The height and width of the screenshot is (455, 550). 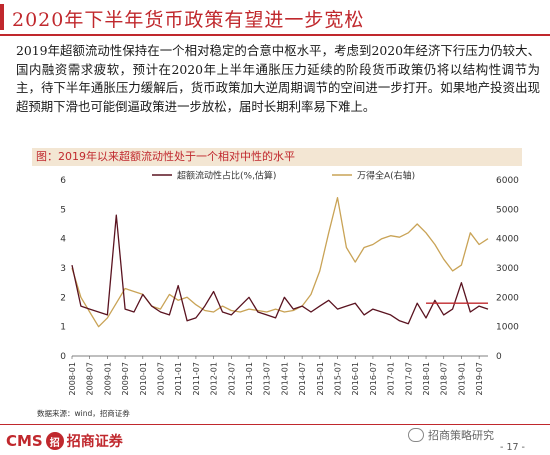 I want to click on x-tick-label: 2013-07, so click(x=267, y=378).